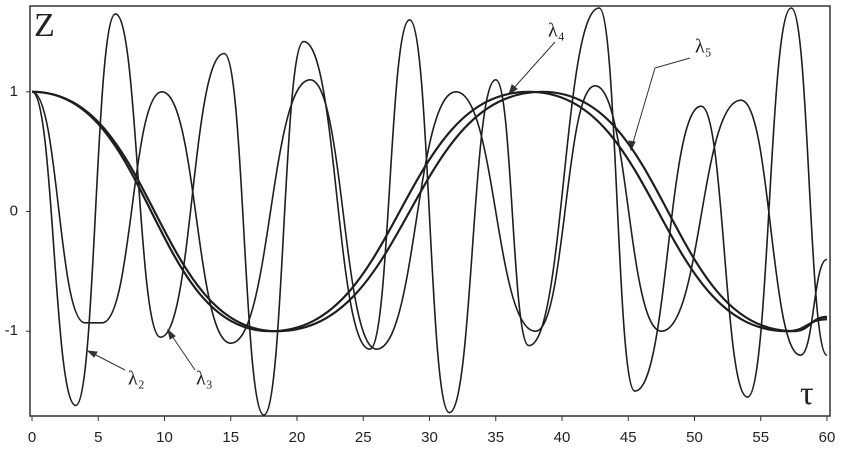 The width and height of the screenshot is (845, 464). Describe the element at coordinates (230, 437) in the screenshot. I see `x-tick-label: 15` at that location.